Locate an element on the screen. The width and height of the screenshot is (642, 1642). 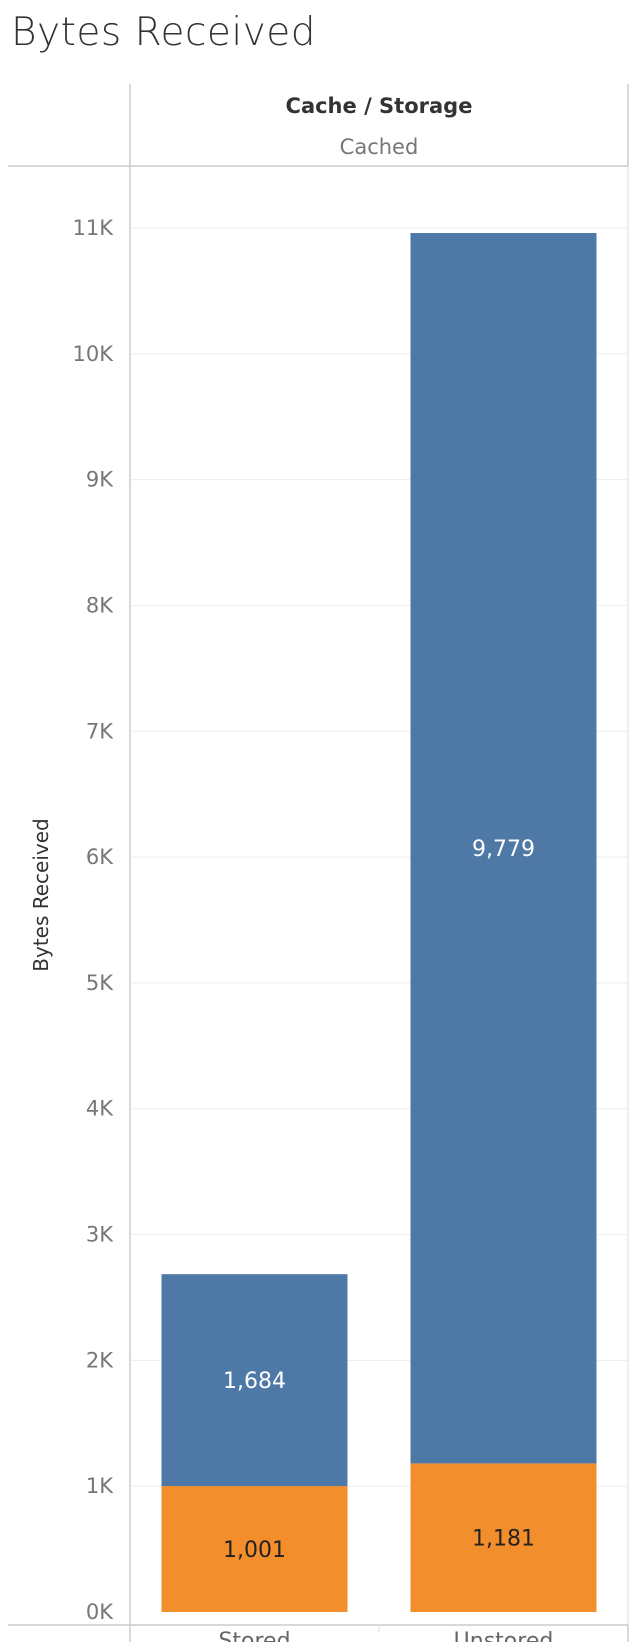
data-label: 9,779 is located at coordinates (503, 849).